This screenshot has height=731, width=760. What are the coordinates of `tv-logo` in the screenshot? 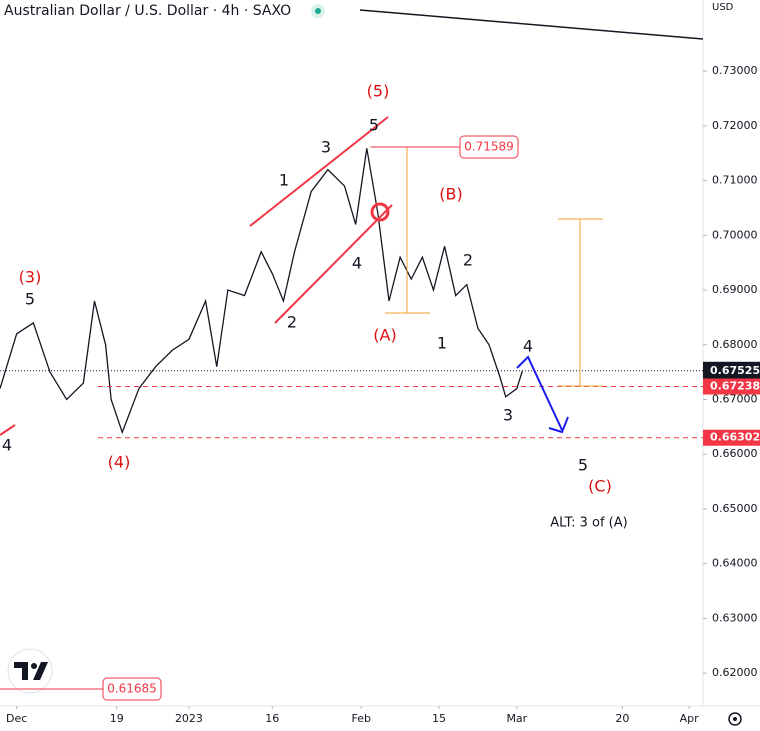 It's located at (30, 671).